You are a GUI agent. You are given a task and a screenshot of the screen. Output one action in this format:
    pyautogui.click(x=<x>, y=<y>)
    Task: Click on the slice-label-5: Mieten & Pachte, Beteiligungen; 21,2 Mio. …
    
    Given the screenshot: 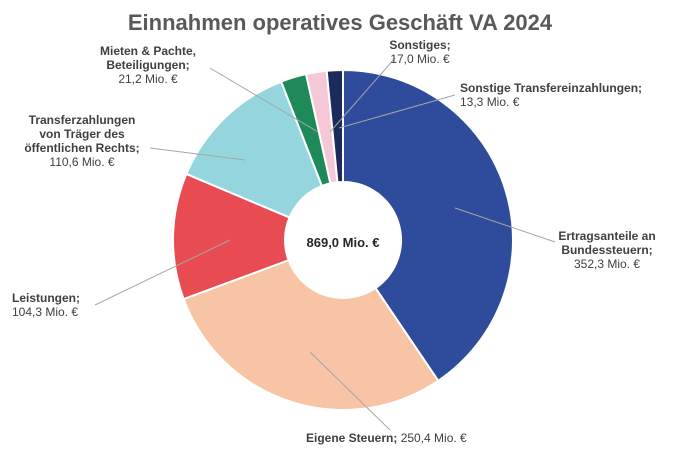 What is the action you would take?
    pyautogui.click(x=148, y=65)
    